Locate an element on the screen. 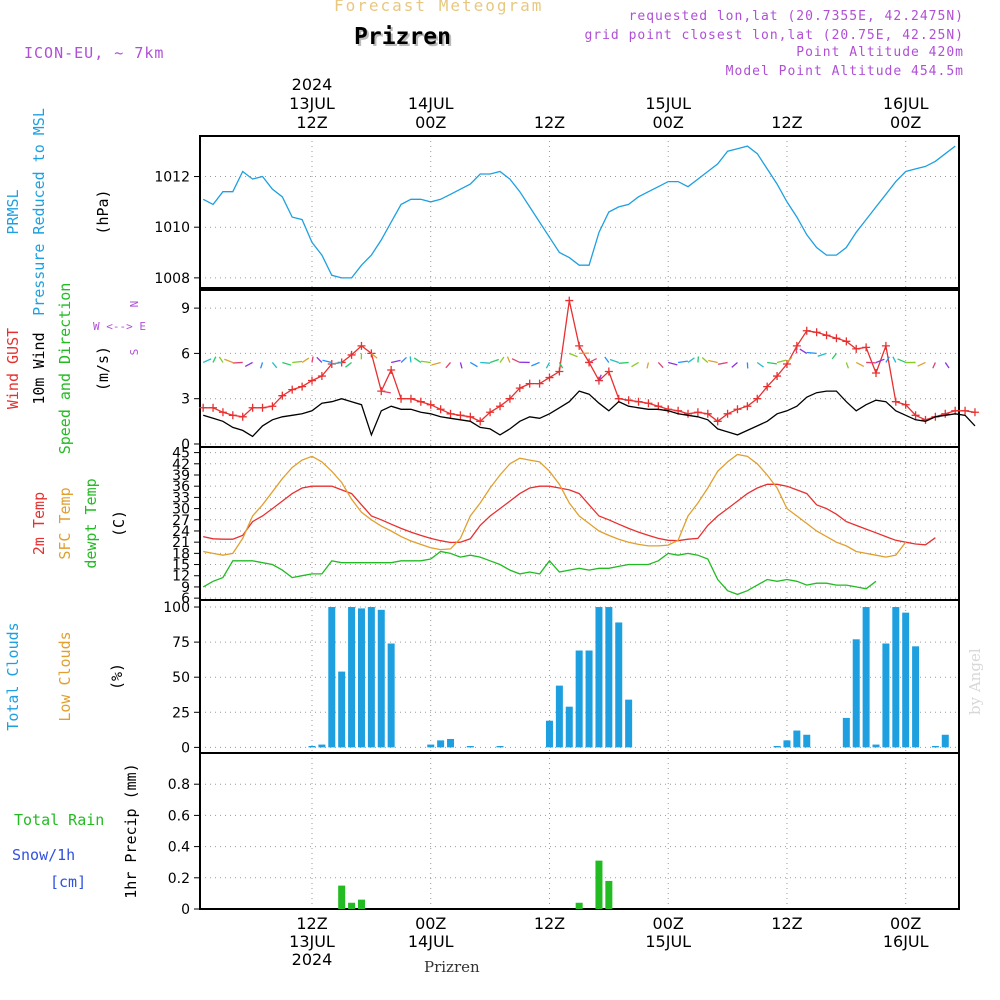 Image resolution: width=1000 pixels, height=1000 pixels. time-label-bottom: 16JUL is located at coordinates (906, 941).